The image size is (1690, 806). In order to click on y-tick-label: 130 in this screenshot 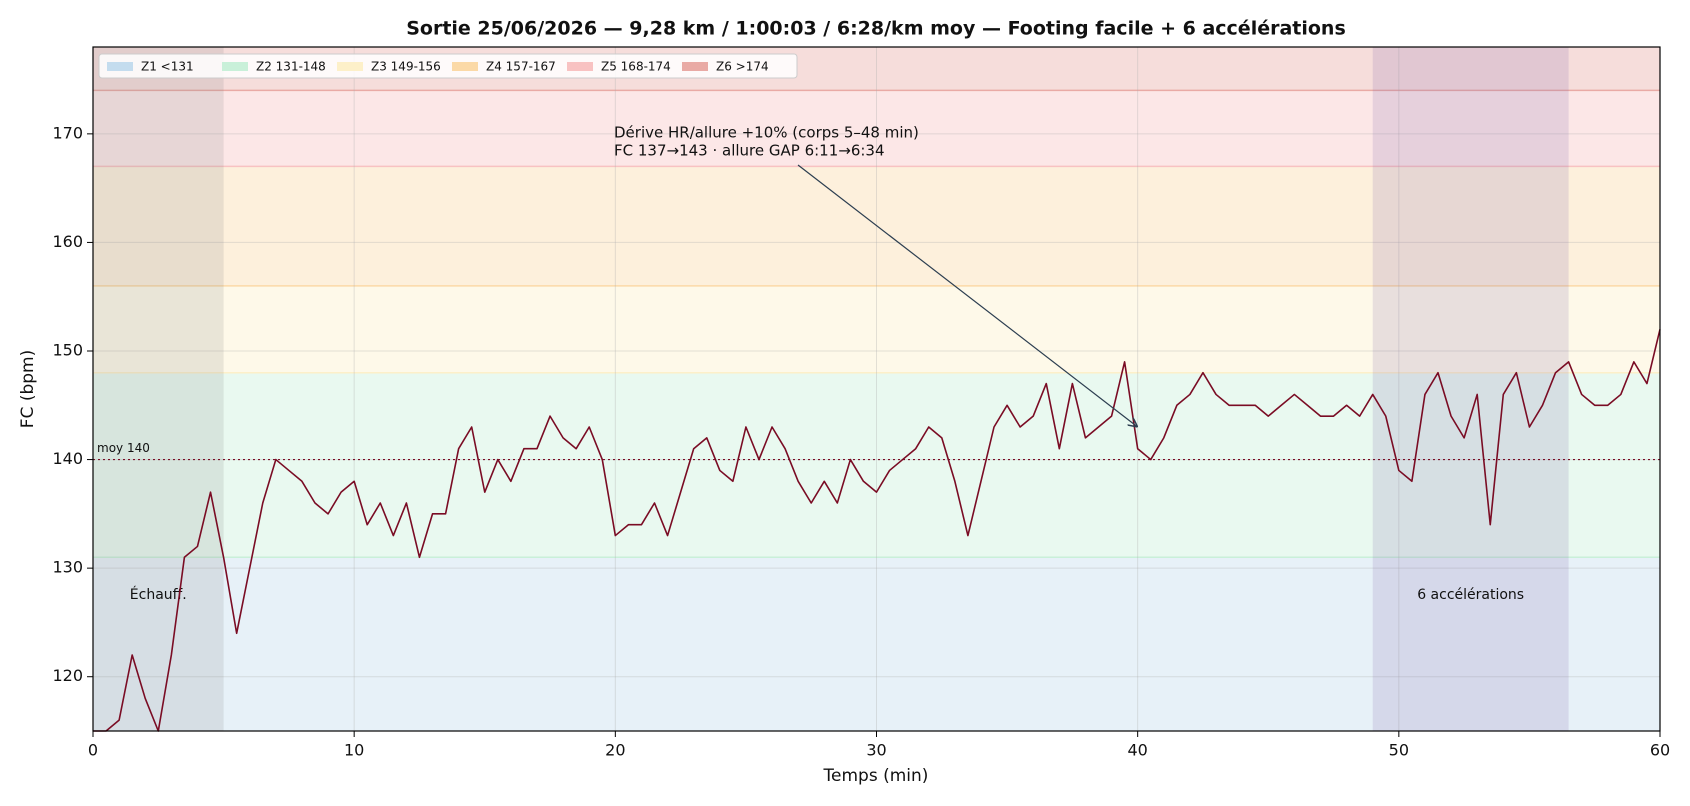, I will do `click(67, 567)`.